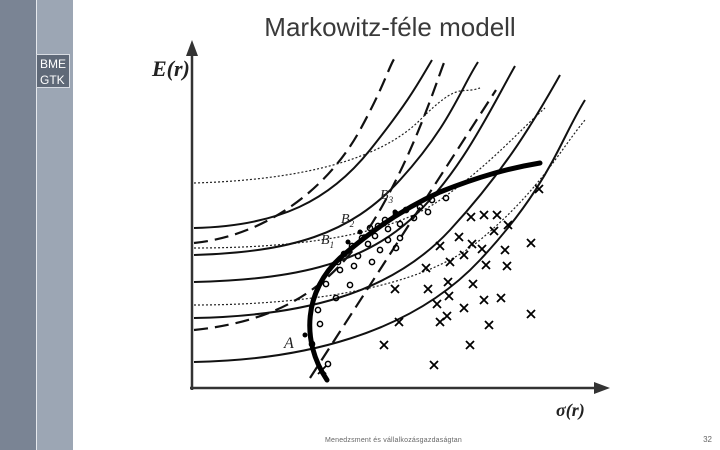 The width and height of the screenshot is (720, 450). I want to click on point-b1-label: B1, so click(327, 241).